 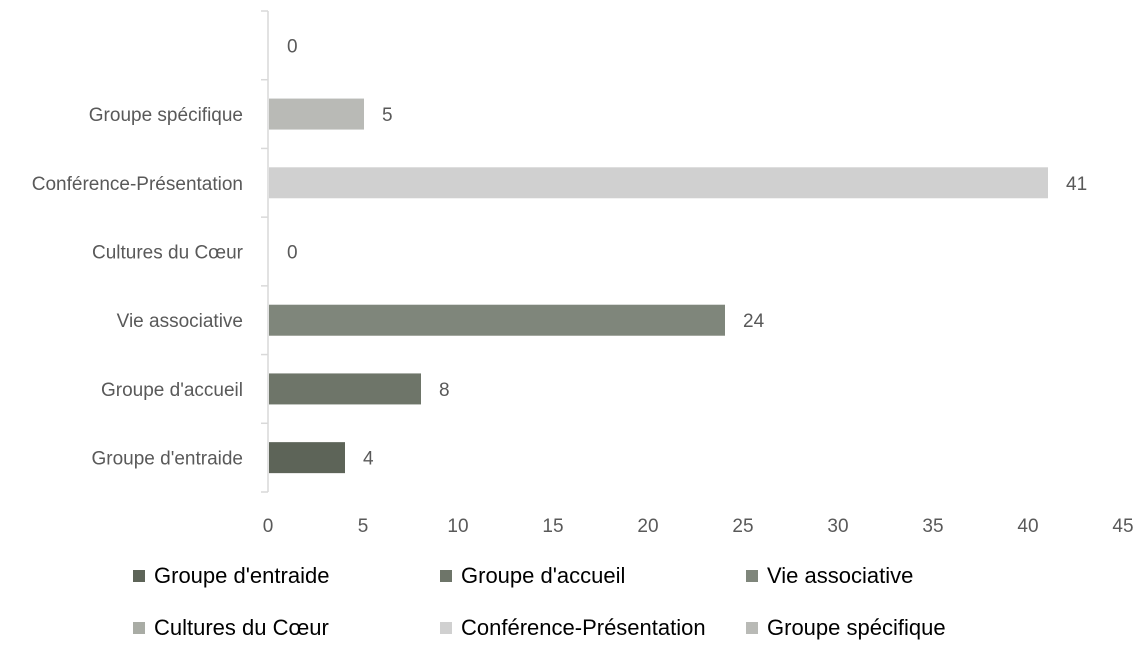 What do you see at coordinates (583, 627) in the screenshot?
I see `legend-label: Conférence-Présentation` at bounding box center [583, 627].